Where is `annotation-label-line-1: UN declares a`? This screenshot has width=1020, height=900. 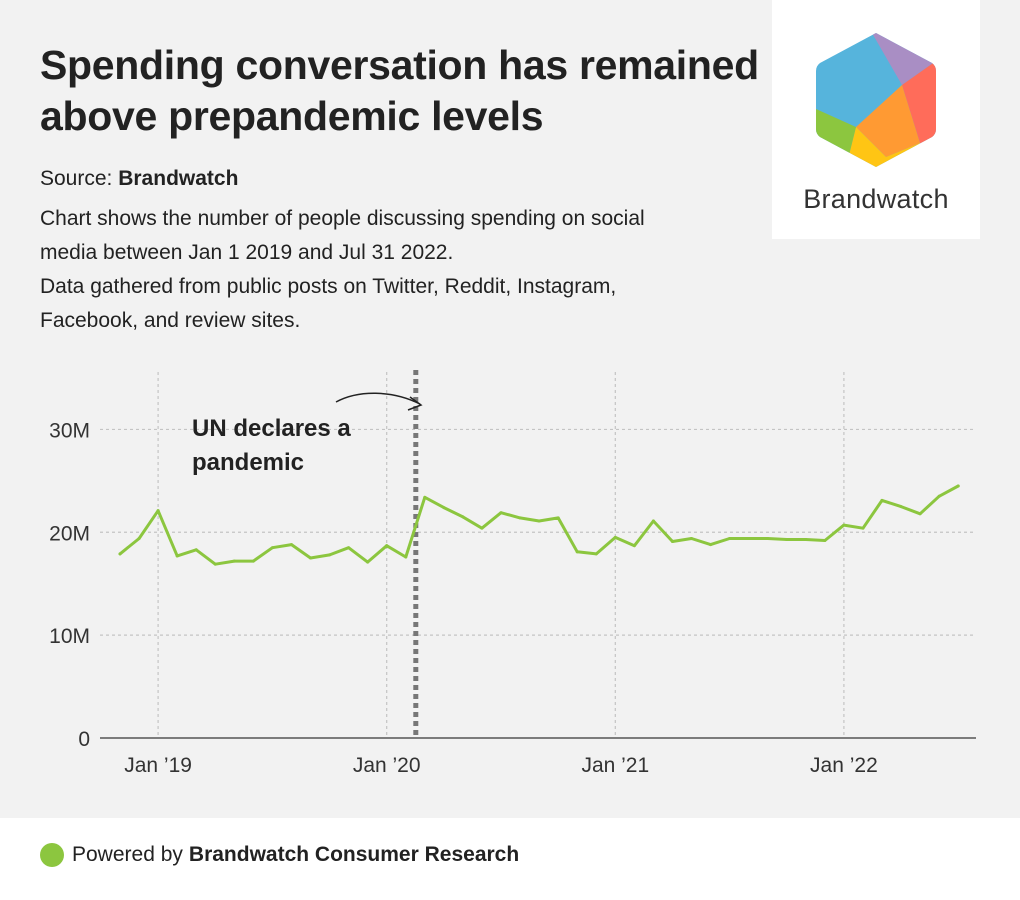
annotation-label-line-1: UN declares a is located at coordinates (271, 428).